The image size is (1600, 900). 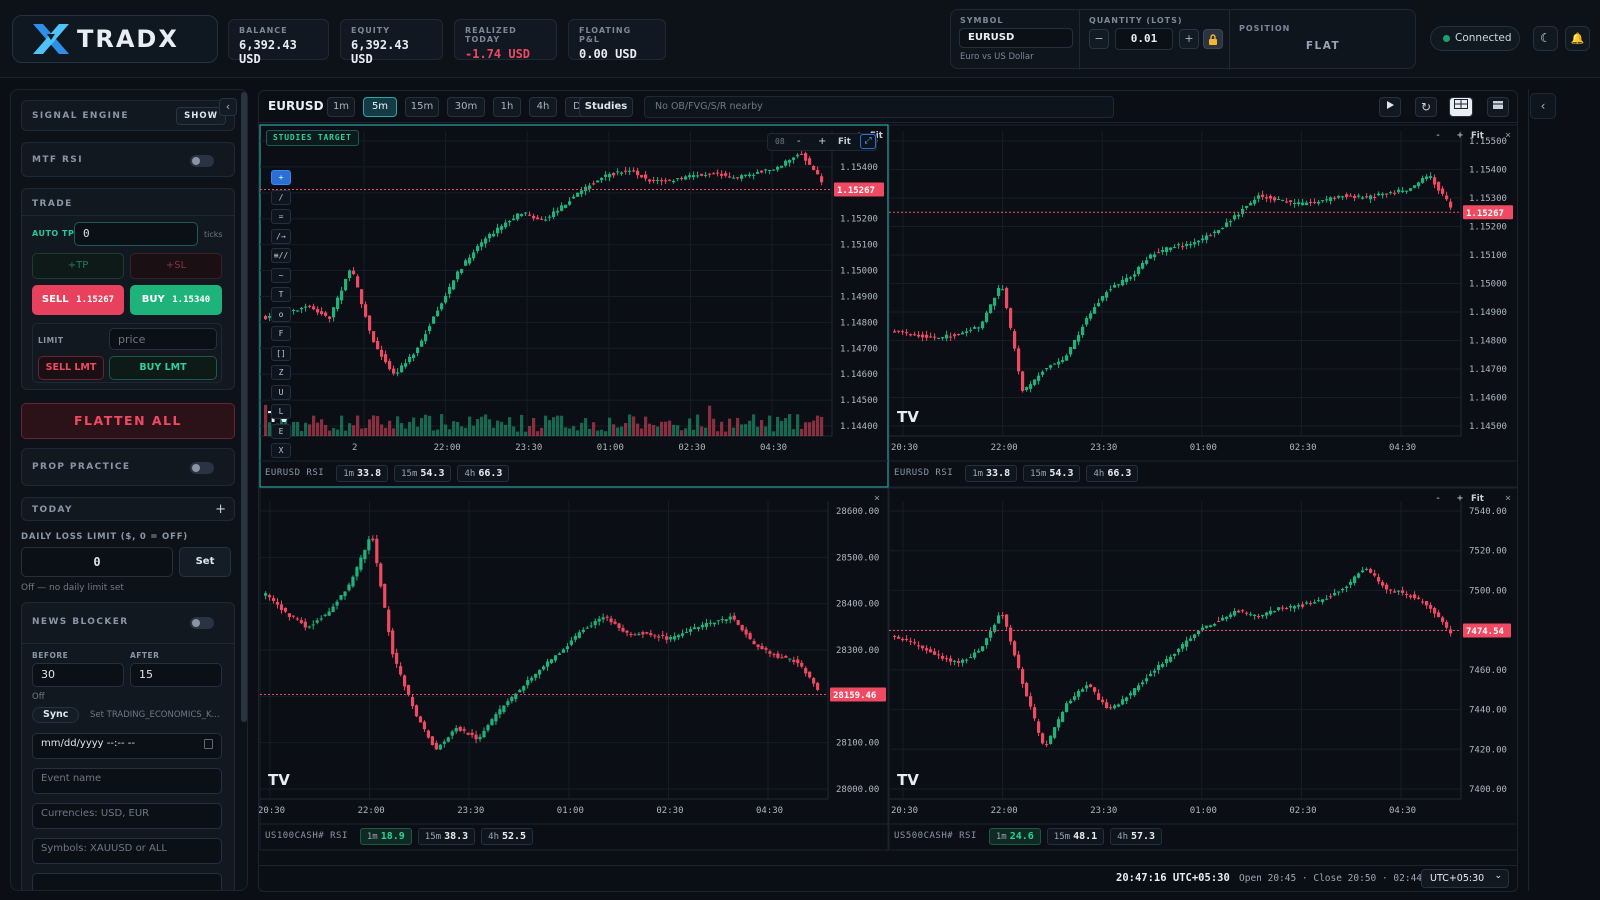 I want to click on today-card: TODAY +, so click(x=128, y=509).